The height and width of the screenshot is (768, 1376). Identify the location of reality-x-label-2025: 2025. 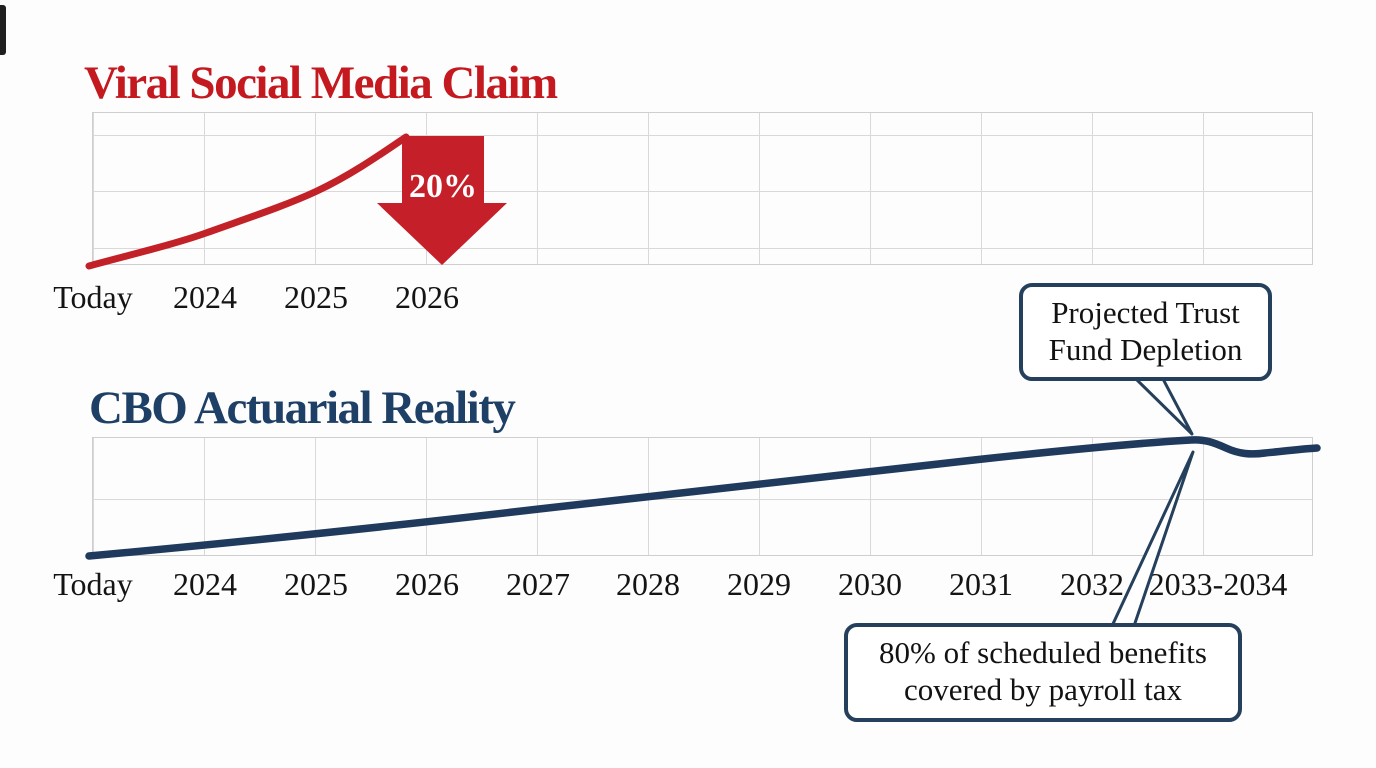
(316, 584).